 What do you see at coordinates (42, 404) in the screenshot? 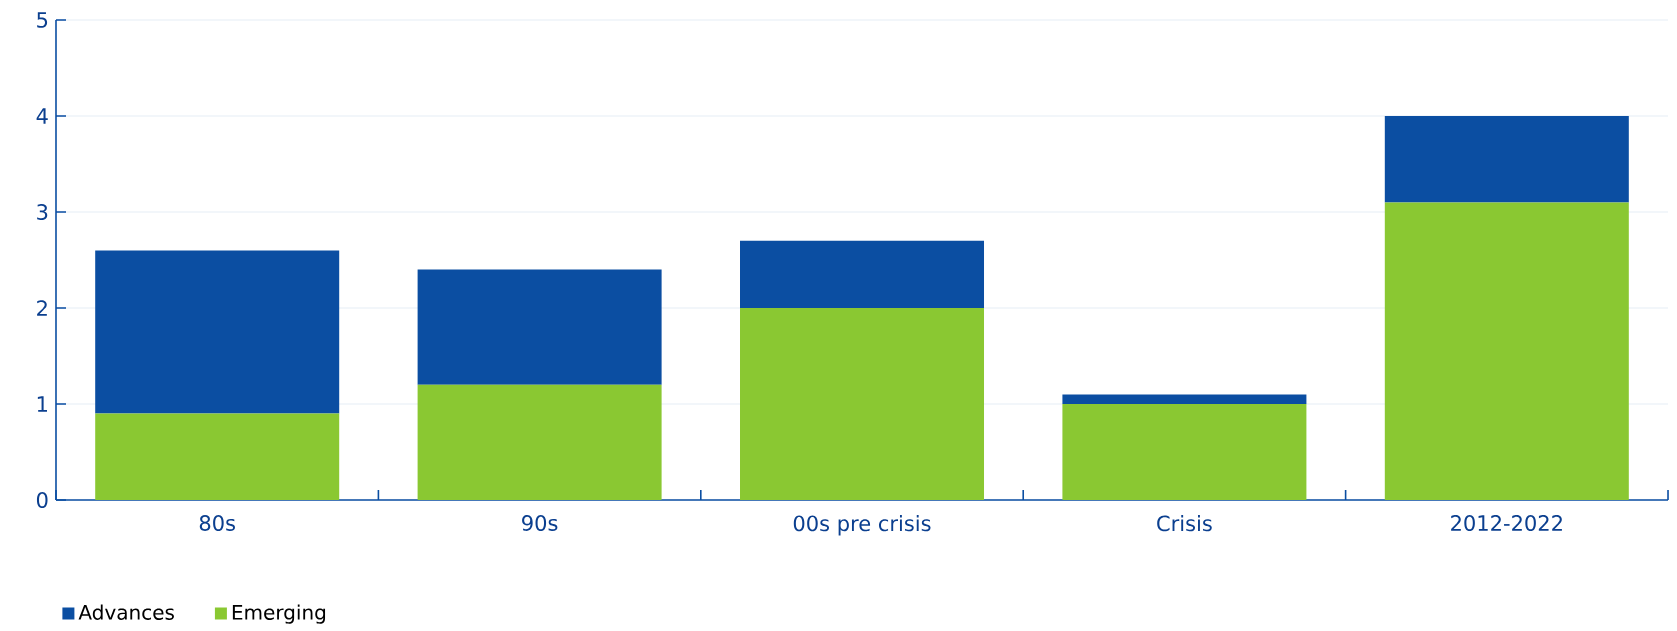
I see `y-tick-label: 1` at bounding box center [42, 404].